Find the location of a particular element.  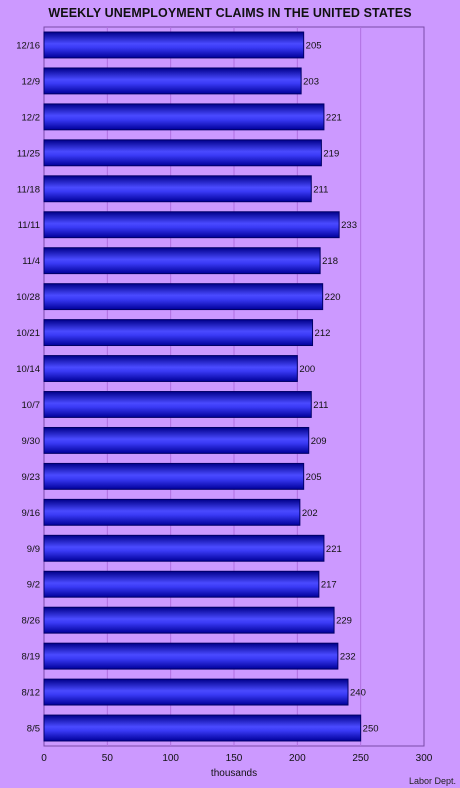

x-tick-label: 0 is located at coordinates (44, 758).